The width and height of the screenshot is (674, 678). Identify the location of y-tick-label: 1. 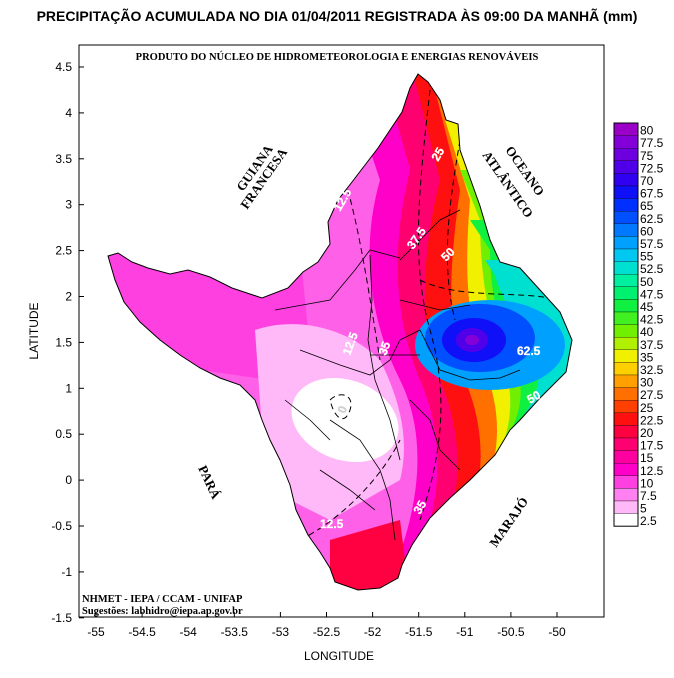
(68, 388).